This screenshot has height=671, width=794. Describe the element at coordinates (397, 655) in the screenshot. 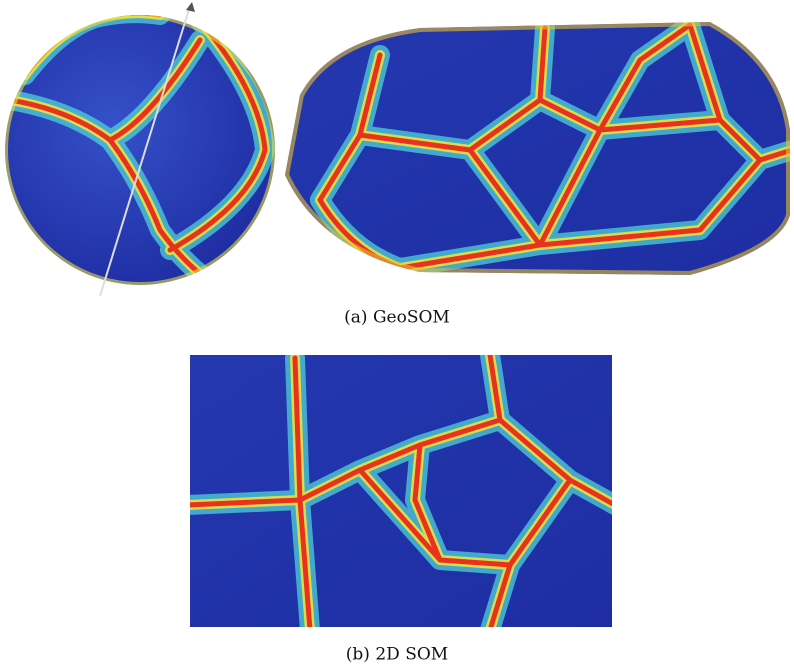

I see `caption: (b) 2D SOM` at that location.